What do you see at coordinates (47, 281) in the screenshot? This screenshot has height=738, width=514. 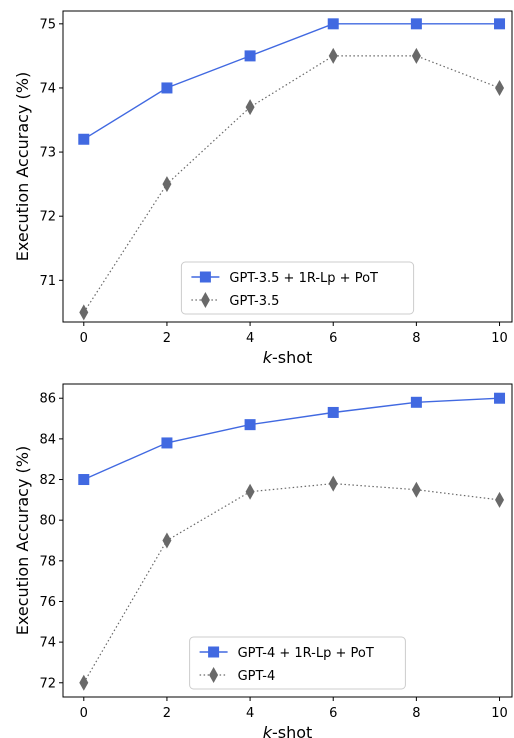 I see `top-y-tick-label: 71` at bounding box center [47, 281].